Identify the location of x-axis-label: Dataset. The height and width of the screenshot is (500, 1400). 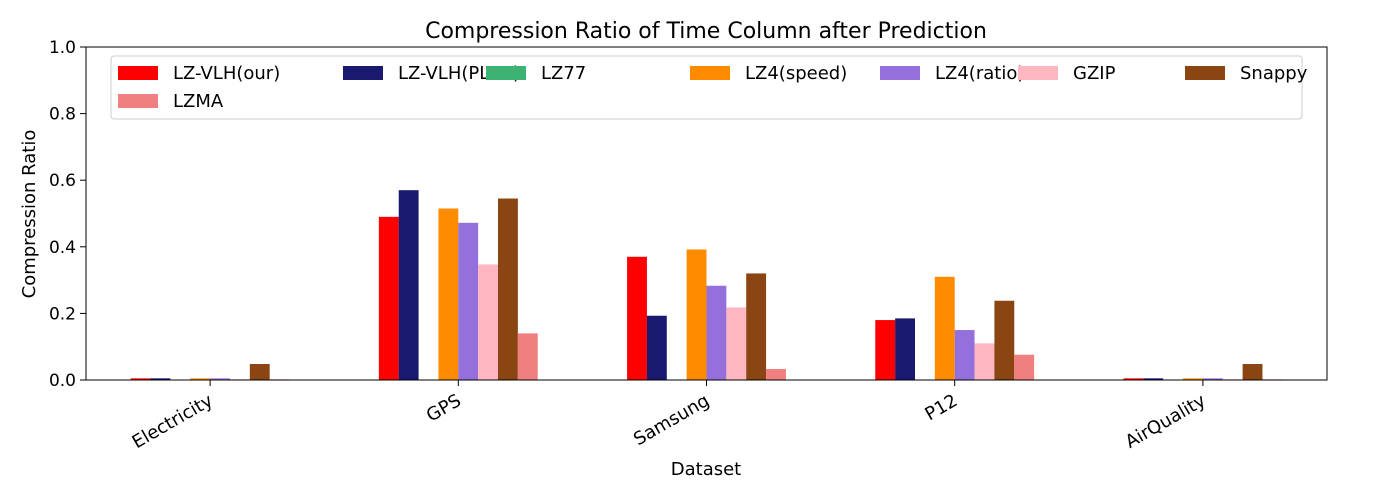
(706, 469).